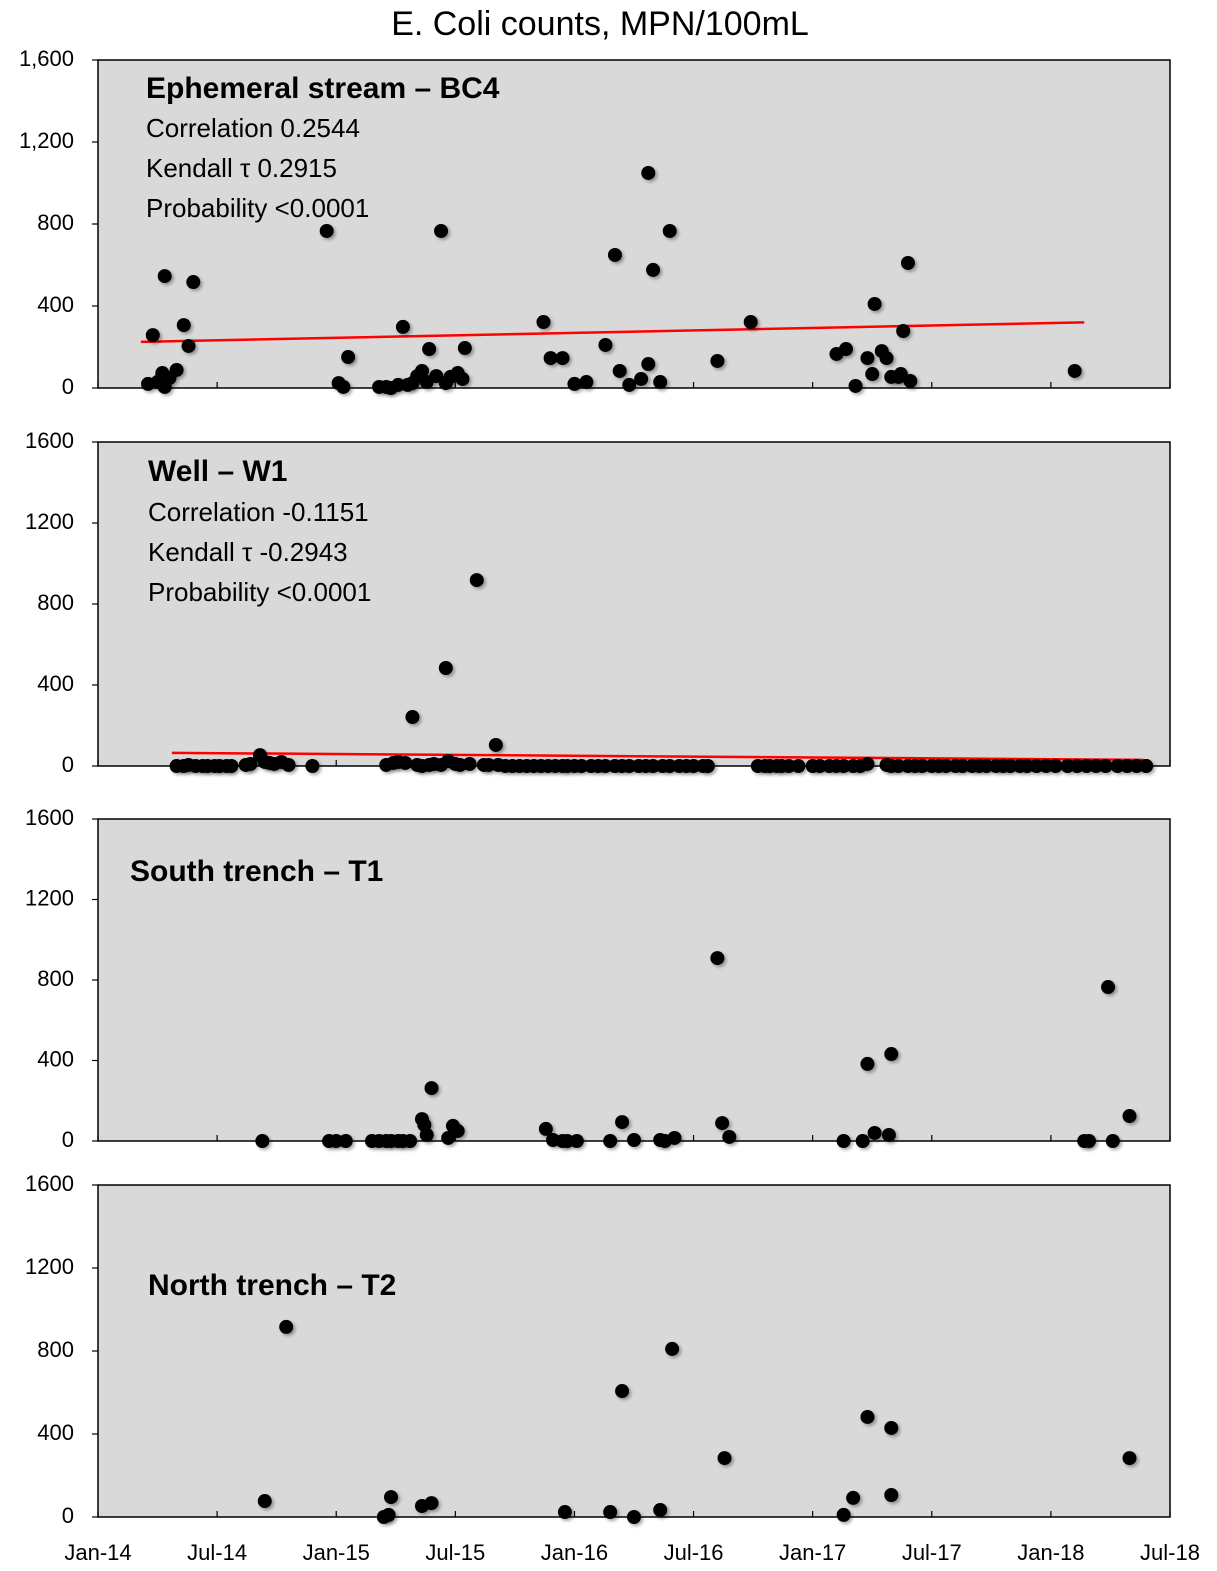 The height and width of the screenshot is (1571, 1217). I want to click on x-tick-label: Jul-18, so click(1170, 1552).